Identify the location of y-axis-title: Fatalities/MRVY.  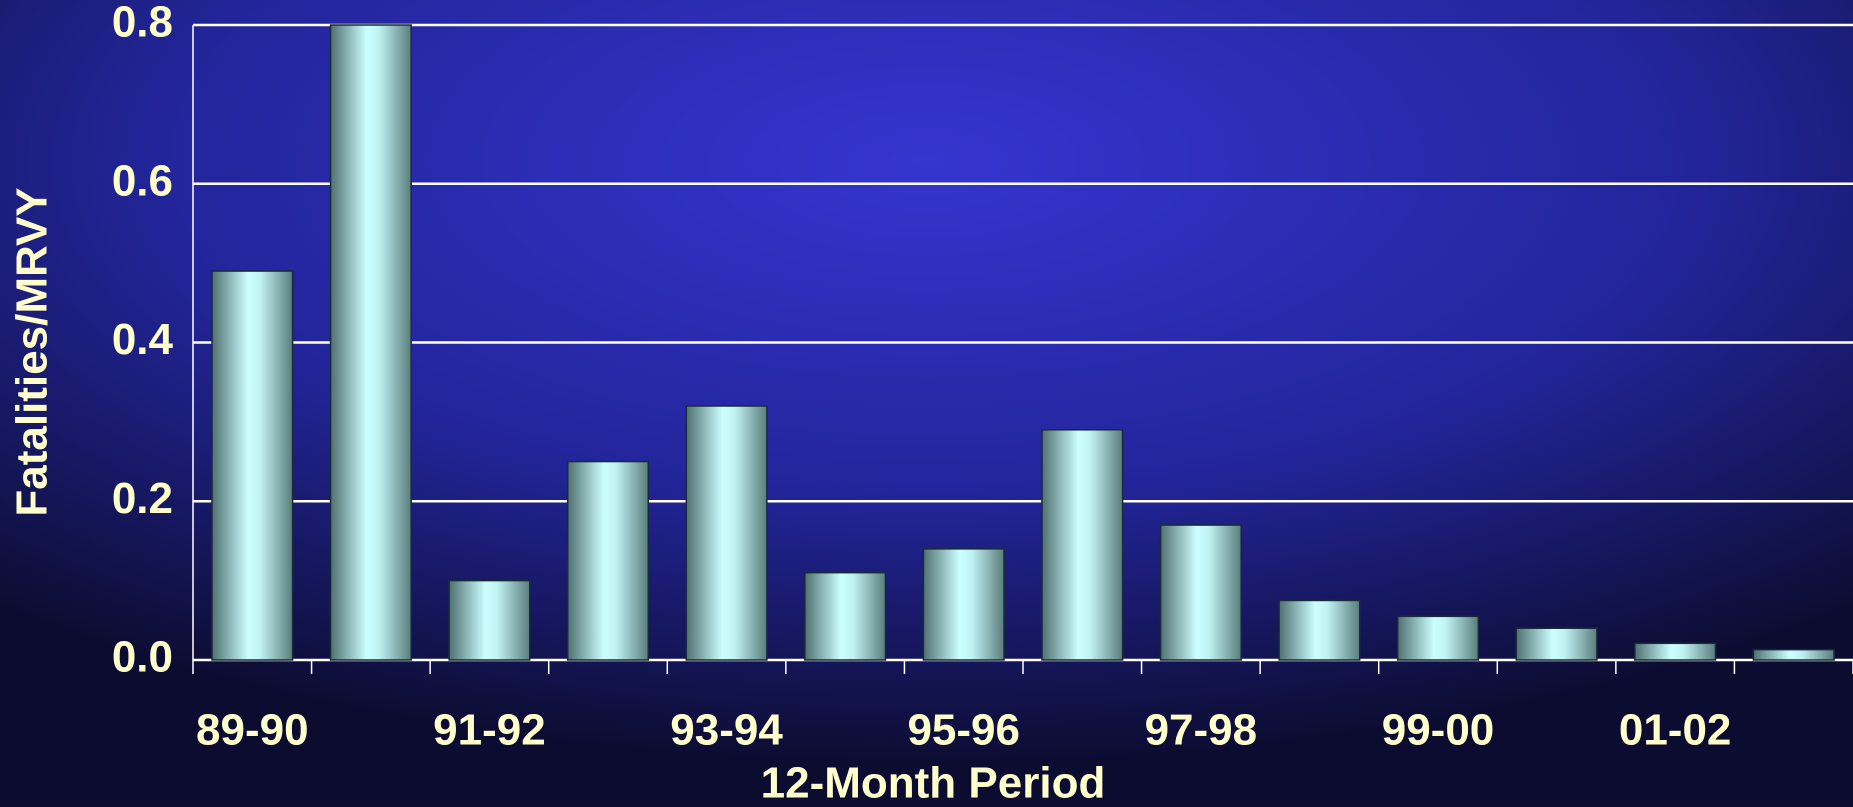
(32, 351).